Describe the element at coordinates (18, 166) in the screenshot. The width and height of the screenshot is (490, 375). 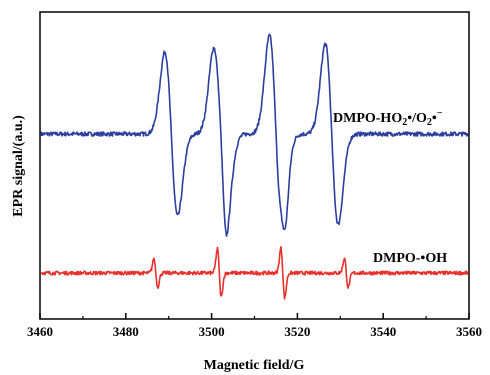
I see `y-axis-title: EPR signal/(a.u.)` at that location.